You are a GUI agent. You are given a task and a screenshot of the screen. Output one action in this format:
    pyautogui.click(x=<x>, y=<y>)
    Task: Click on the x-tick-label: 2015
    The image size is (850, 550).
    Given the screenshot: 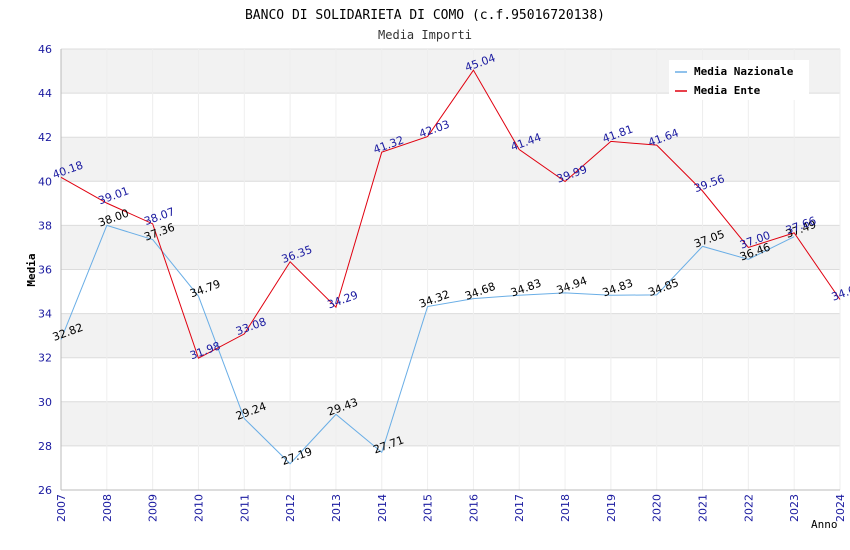 What is the action you would take?
    pyautogui.click(x=428, y=508)
    